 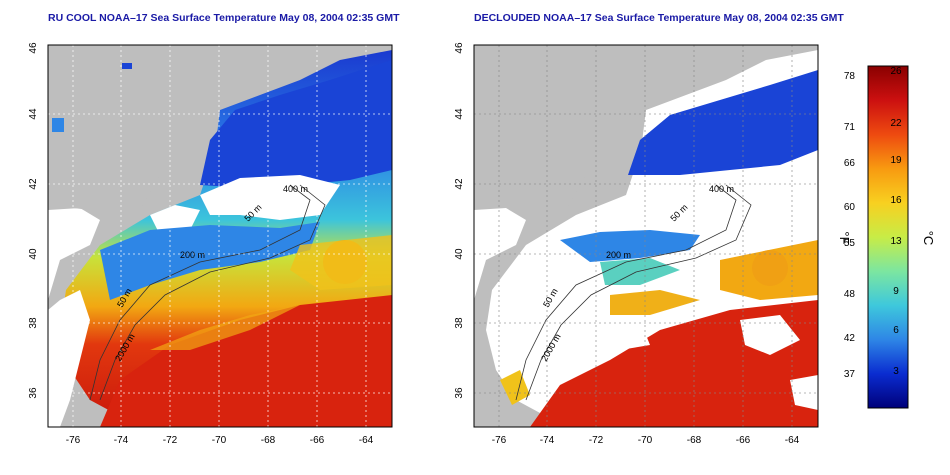 I want to click on right-lon-tick: -64, so click(x=792, y=440).